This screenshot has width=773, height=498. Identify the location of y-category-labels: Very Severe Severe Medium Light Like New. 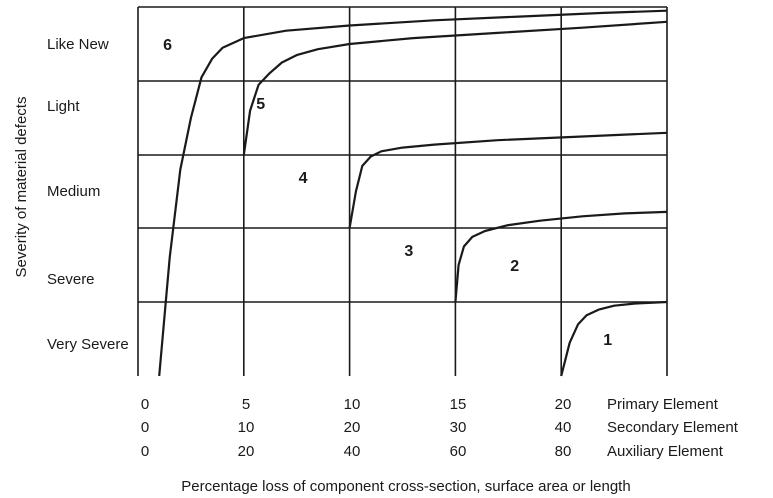
(88, 194).